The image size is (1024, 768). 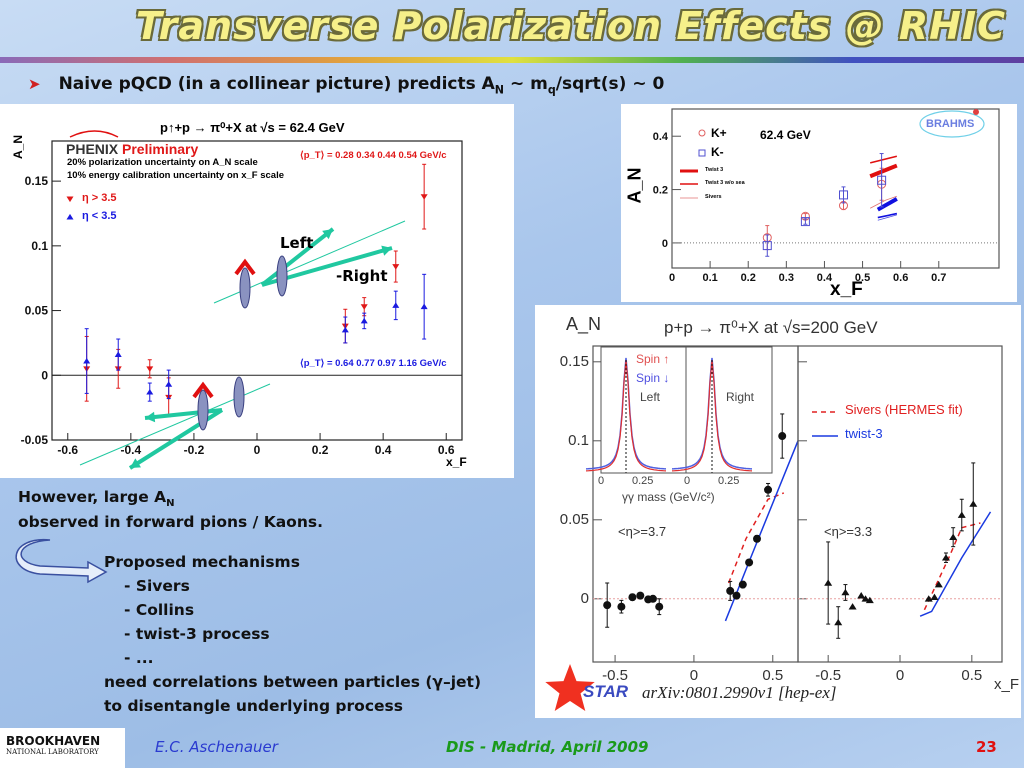 I want to click on logo-text: BROOKHAVEN, so click(x=53, y=741).